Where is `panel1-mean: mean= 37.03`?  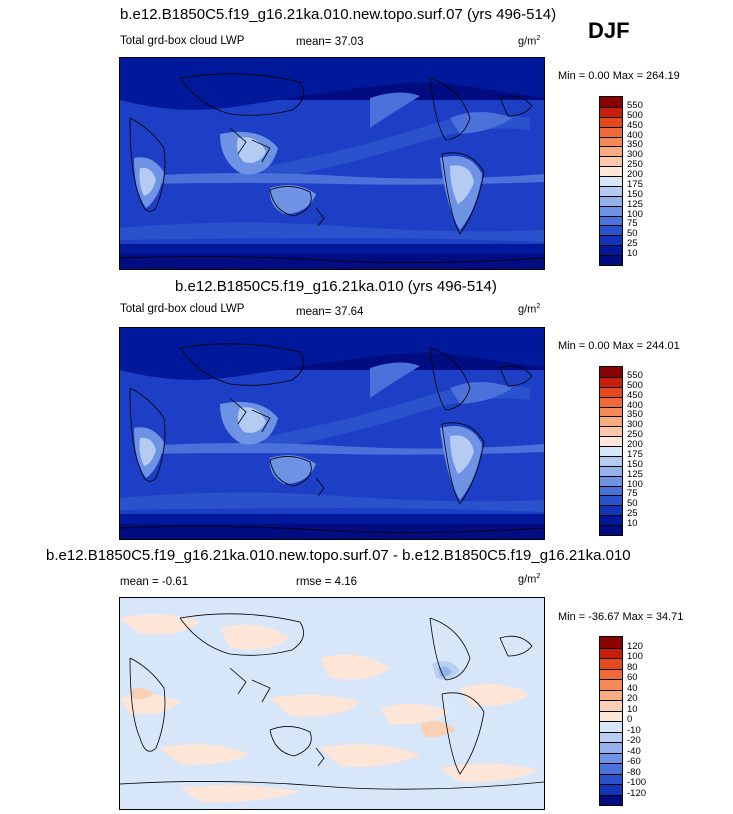 panel1-mean: mean= 37.03 is located at coordinates (329, 42).